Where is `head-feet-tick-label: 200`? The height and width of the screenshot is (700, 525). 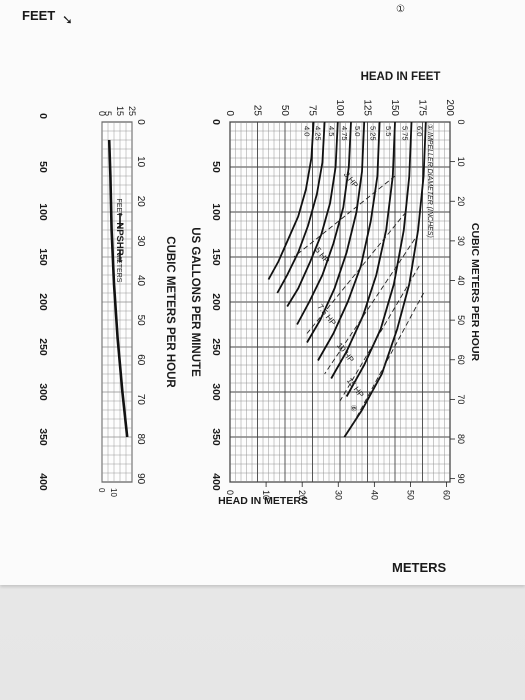
head-feet-tick-label: 200 is located at coordinates (449, 107).